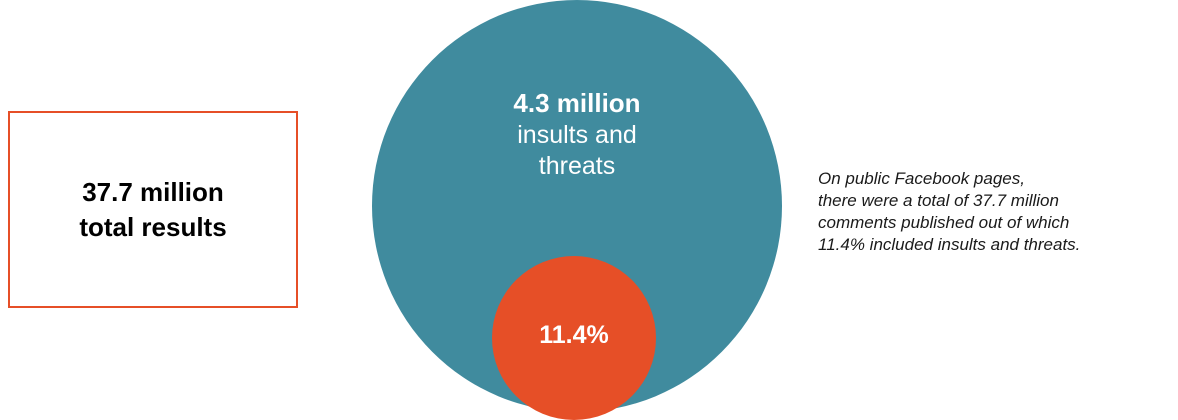 This screenshot has height=420, width=1178. What do you see at coordinates (577, 103) in the screenshot?
I see `insults-threats-value: 4.3 million` at bounding box center [577, 103].